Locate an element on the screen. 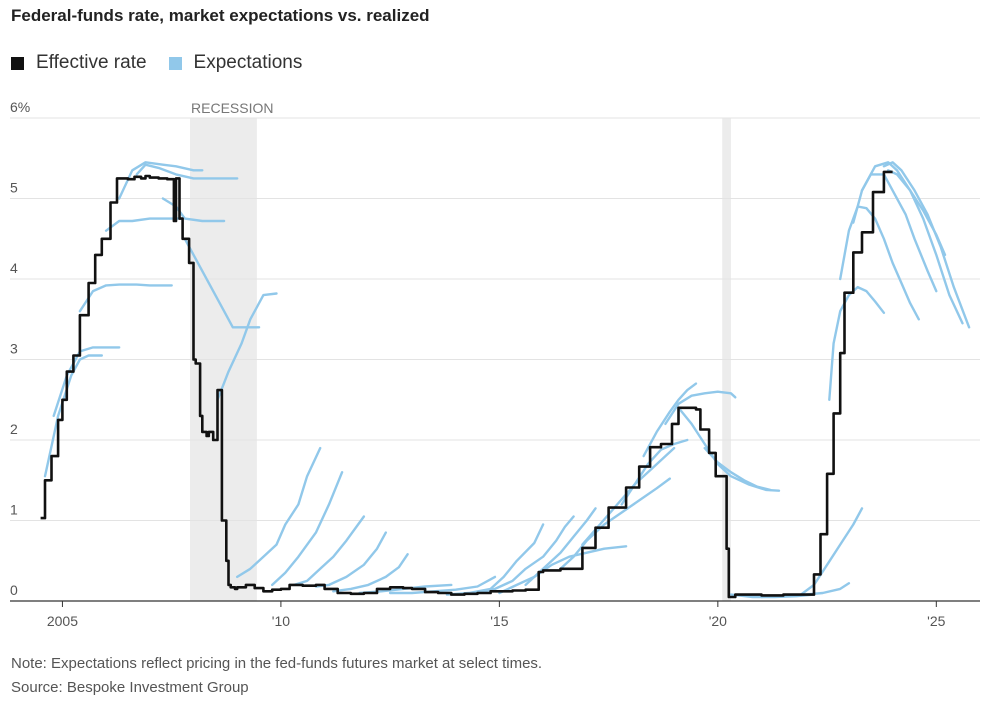 The image size is (990, 703). source-text: Source: Bespoke Investment Group is located at coordinates (130, 687).